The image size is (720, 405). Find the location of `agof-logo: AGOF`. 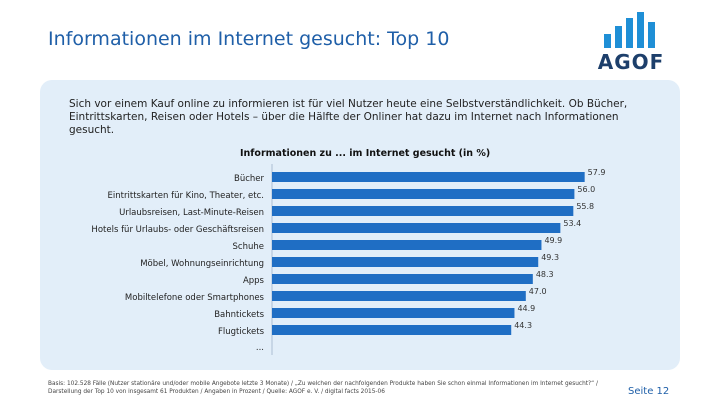

agof-logo: AGOF is located at coordinates (631, 43).